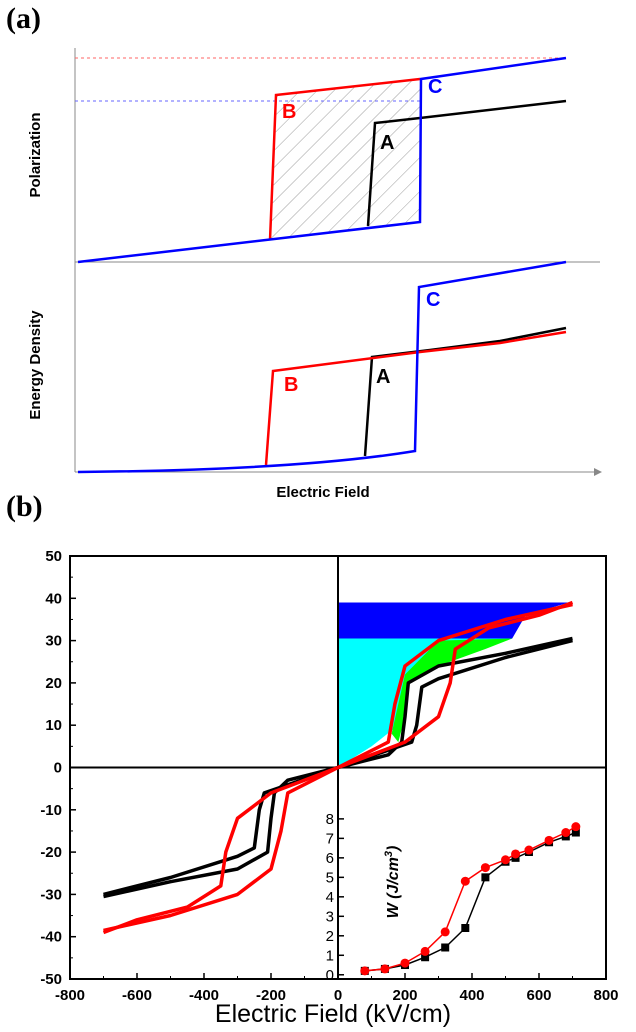 Image resolution: width=636 pixels, height=1032 pixels. I want to click on fill-green, so click(452, 690).